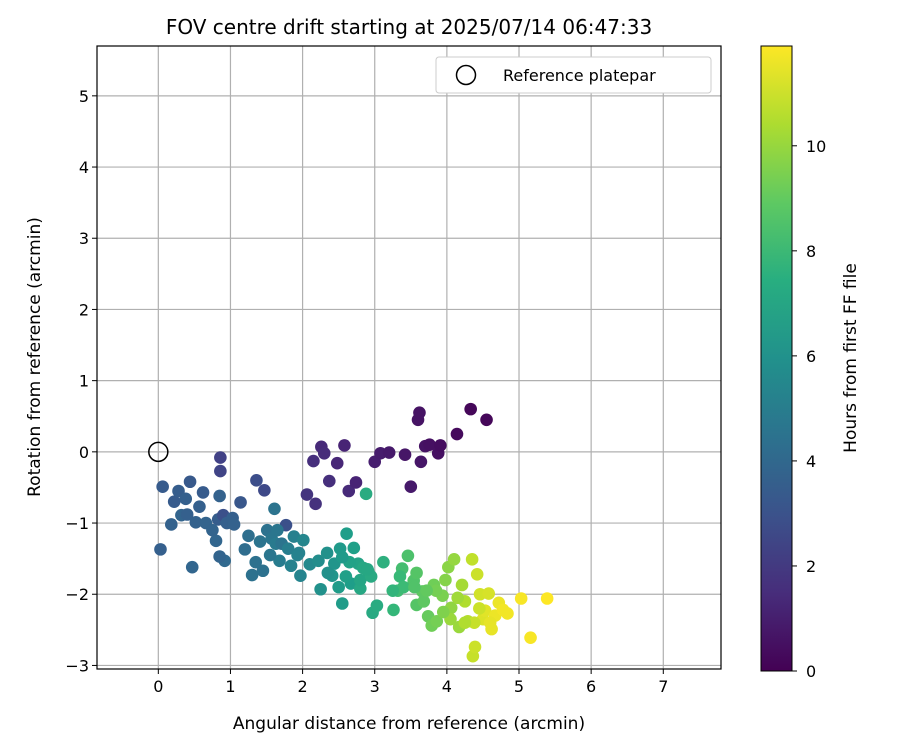 The width and height of the screenshot is (900, 750). Describe the element at coordinates (409, 724) in the screenshot. I see `x-axis-label: Angular distance from reference (arcmin)` at that location.